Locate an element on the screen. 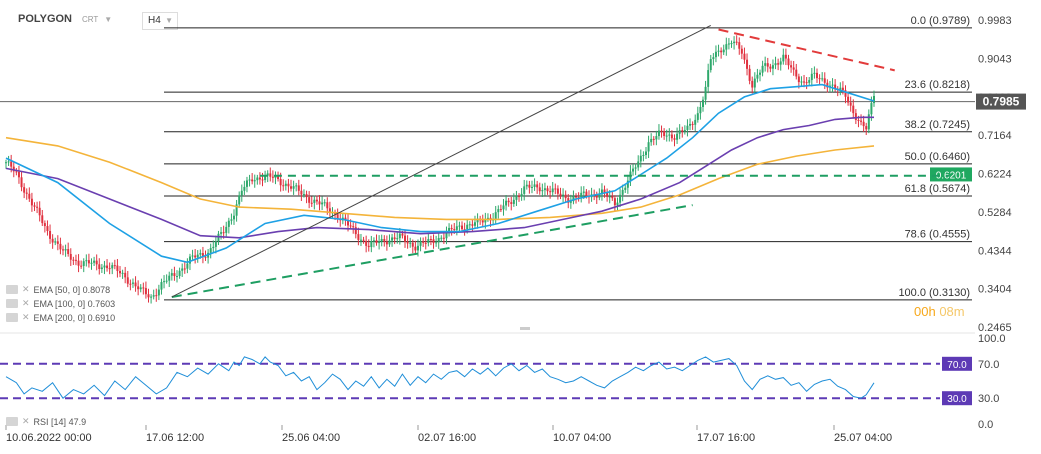 The width and height of the screenshot is (1041, 454). indicator-ema50: ✕ EMA [50, 0] 0.8078 is located at coordinates (58, 289).